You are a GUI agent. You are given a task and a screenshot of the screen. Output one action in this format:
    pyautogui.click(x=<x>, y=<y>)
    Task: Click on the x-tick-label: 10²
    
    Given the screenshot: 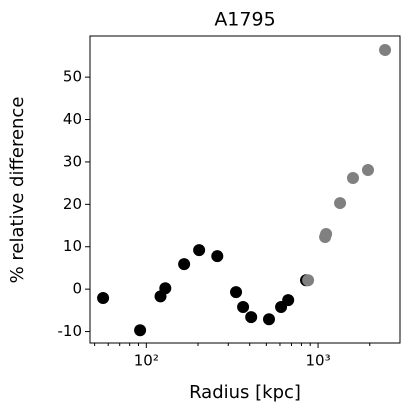 What is the action you would take?
    pyautogui.click(x=146, y=361)
    